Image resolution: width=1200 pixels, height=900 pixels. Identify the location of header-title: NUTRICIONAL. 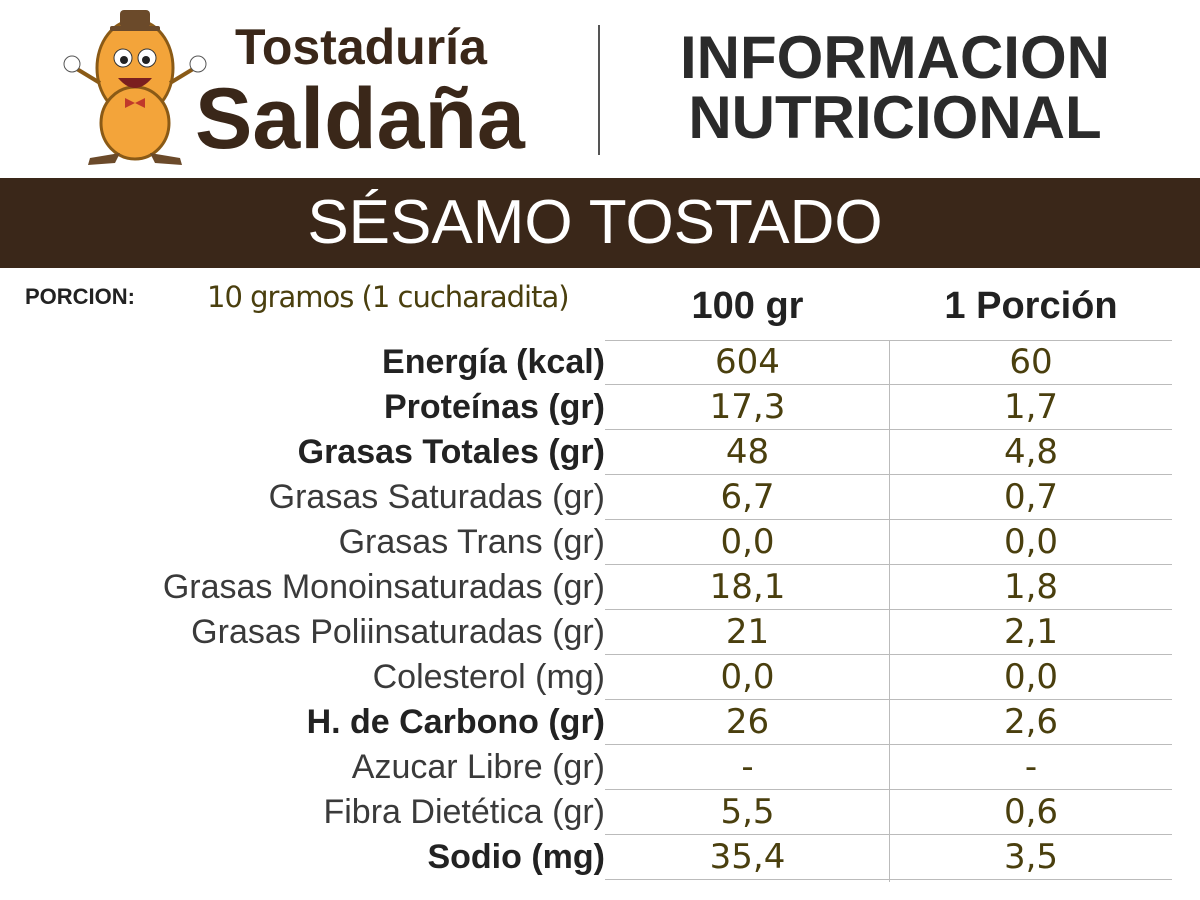
(895, 117).